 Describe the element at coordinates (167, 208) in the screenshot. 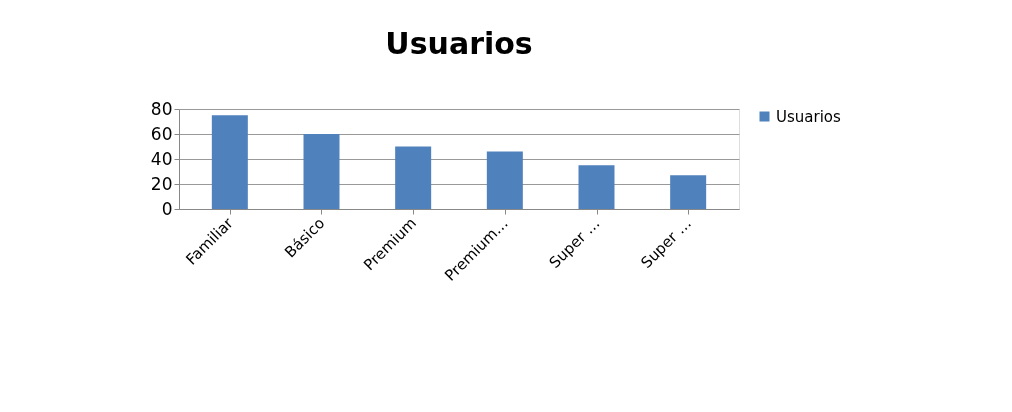

I see `y-tick-label: 0` at that location.